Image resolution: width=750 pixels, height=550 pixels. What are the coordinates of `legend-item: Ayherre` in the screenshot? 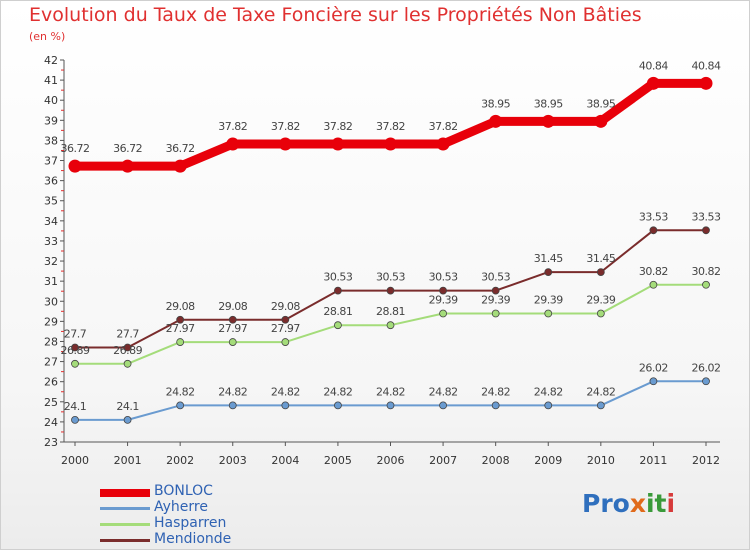 It's located at (180, 507).